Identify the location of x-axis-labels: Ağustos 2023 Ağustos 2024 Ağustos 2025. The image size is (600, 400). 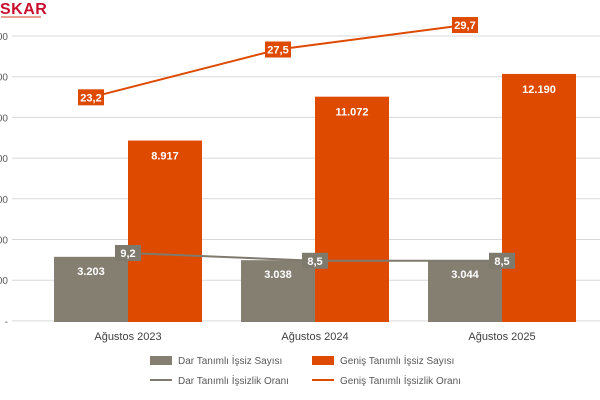
(314, 337).